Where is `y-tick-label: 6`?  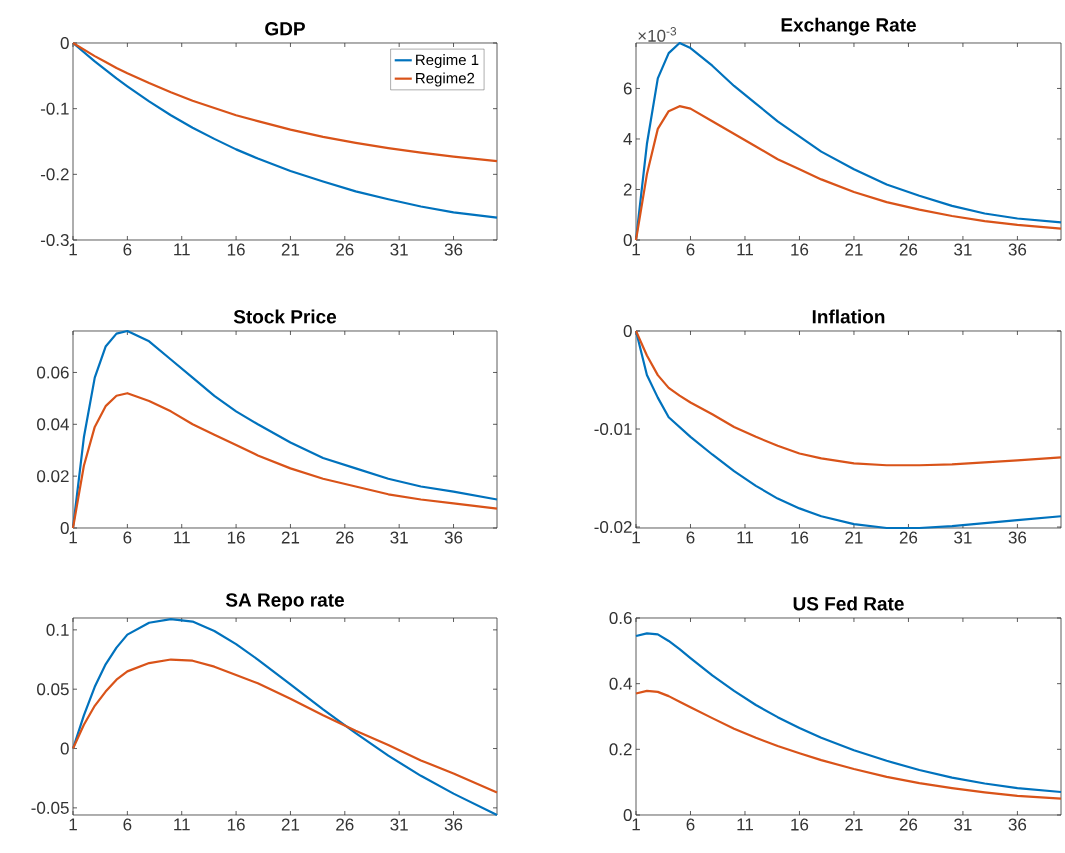
y-tick-label: 6 is located at coordinates (627, 88).